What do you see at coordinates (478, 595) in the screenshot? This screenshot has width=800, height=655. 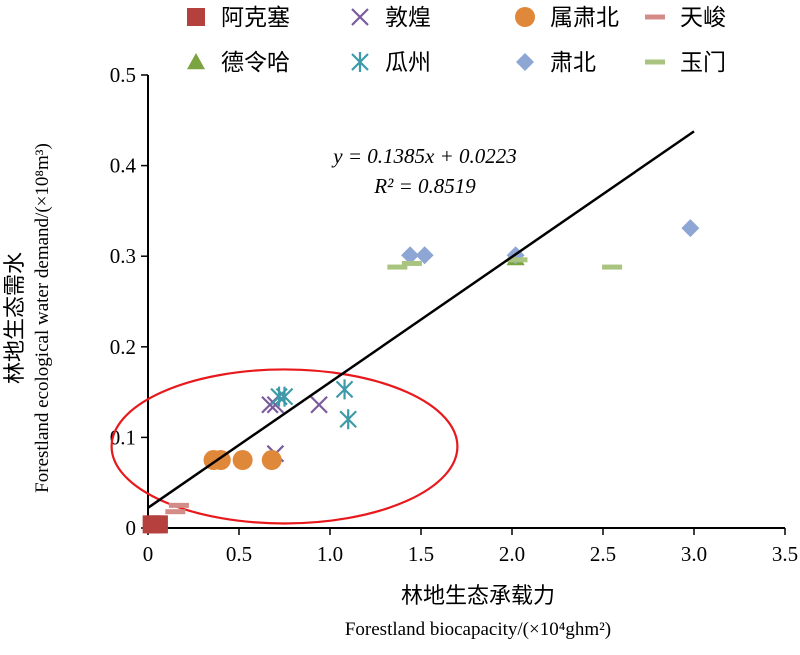 I see `x-axis-title-cn: 林地生态承载力` at bounding box center [478, 595].